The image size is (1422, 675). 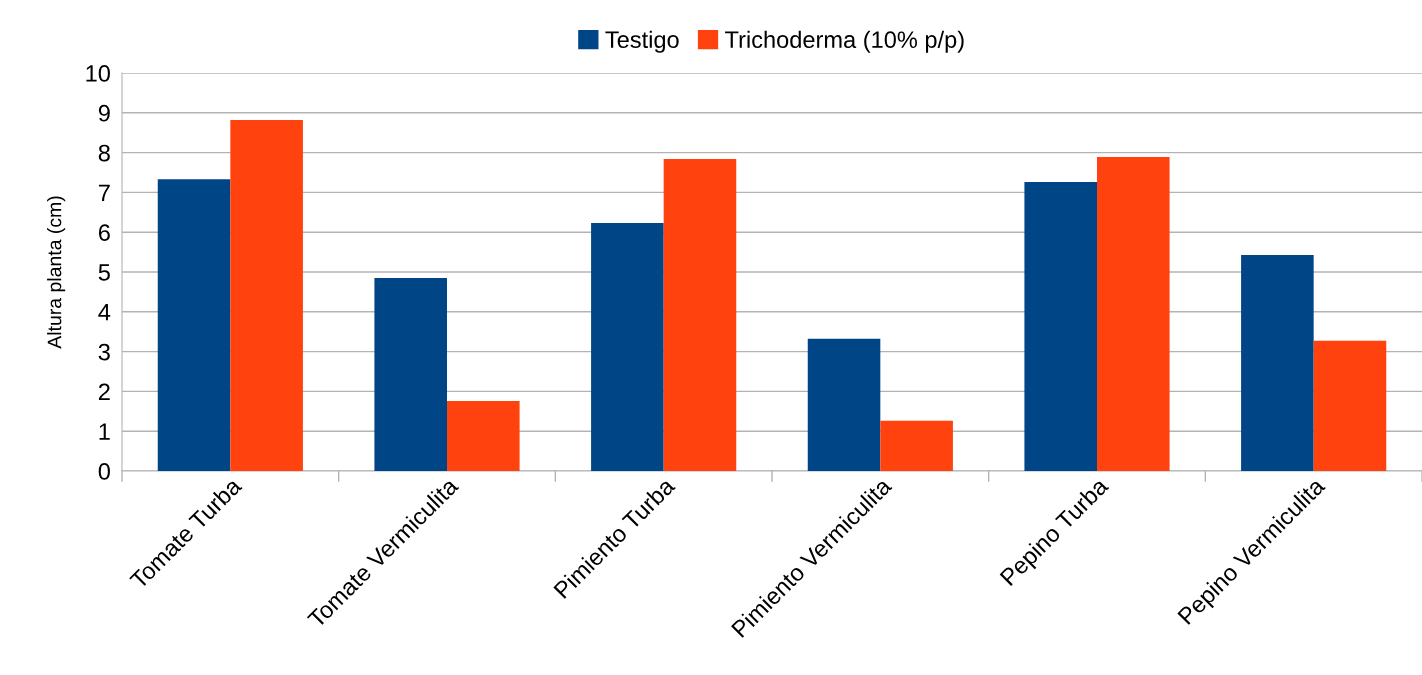 I want to click on y-tick-label: 1, so click(x=104, y=431).